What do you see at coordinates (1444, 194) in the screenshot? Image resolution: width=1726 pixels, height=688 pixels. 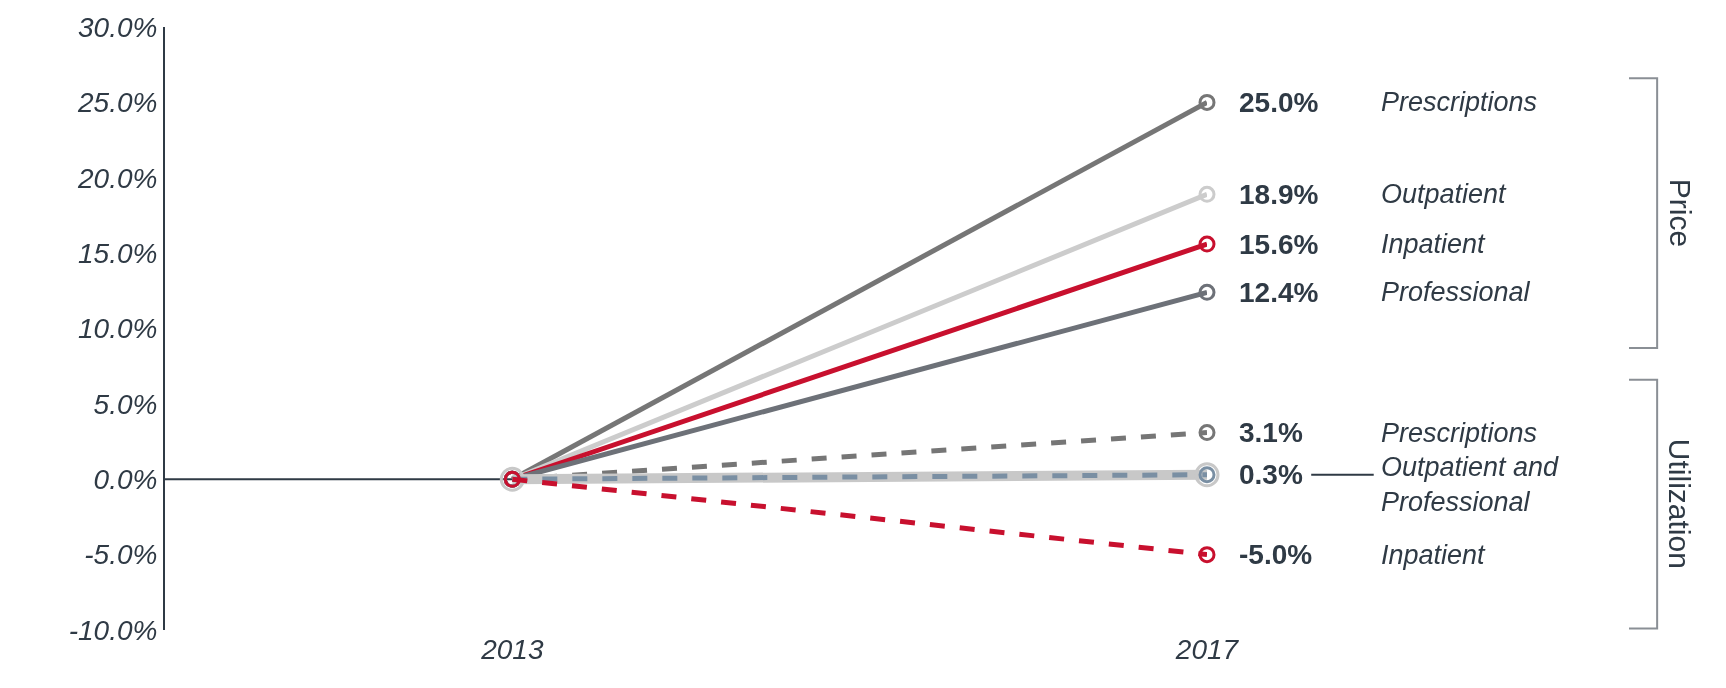 I see `text: Outpatient` at bounding box center [1444, 194].